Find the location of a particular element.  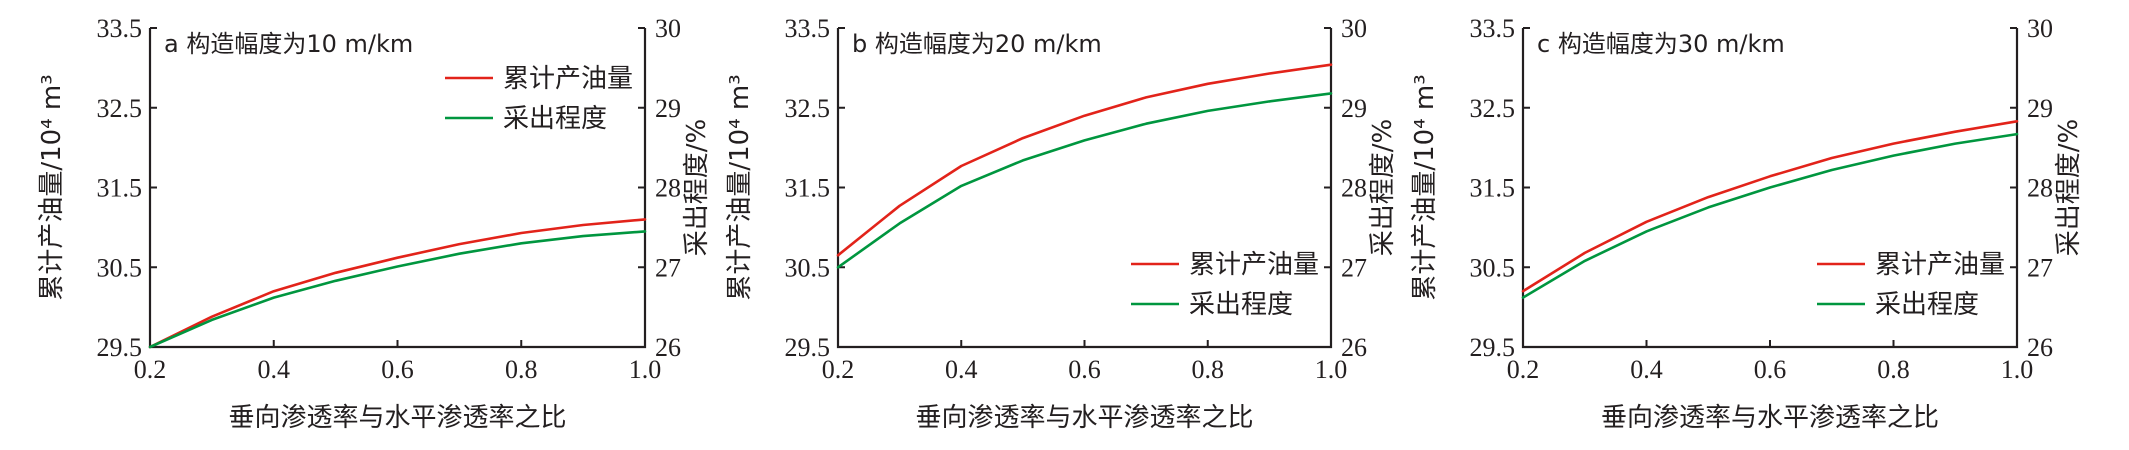

panel-title: a 构造幅度为10 m/km is located at coordinates (288, 44).